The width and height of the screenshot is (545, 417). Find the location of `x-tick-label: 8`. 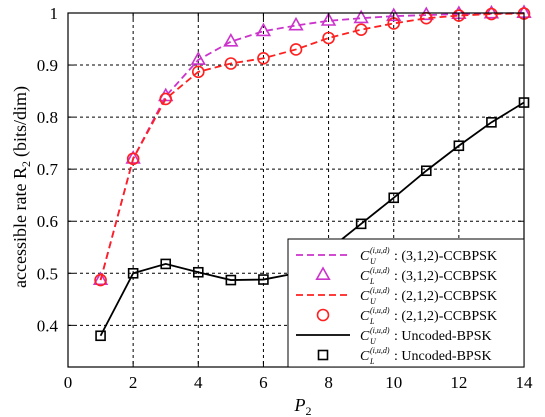

x-tick-label: 8 is located at coordinates (328, 382).